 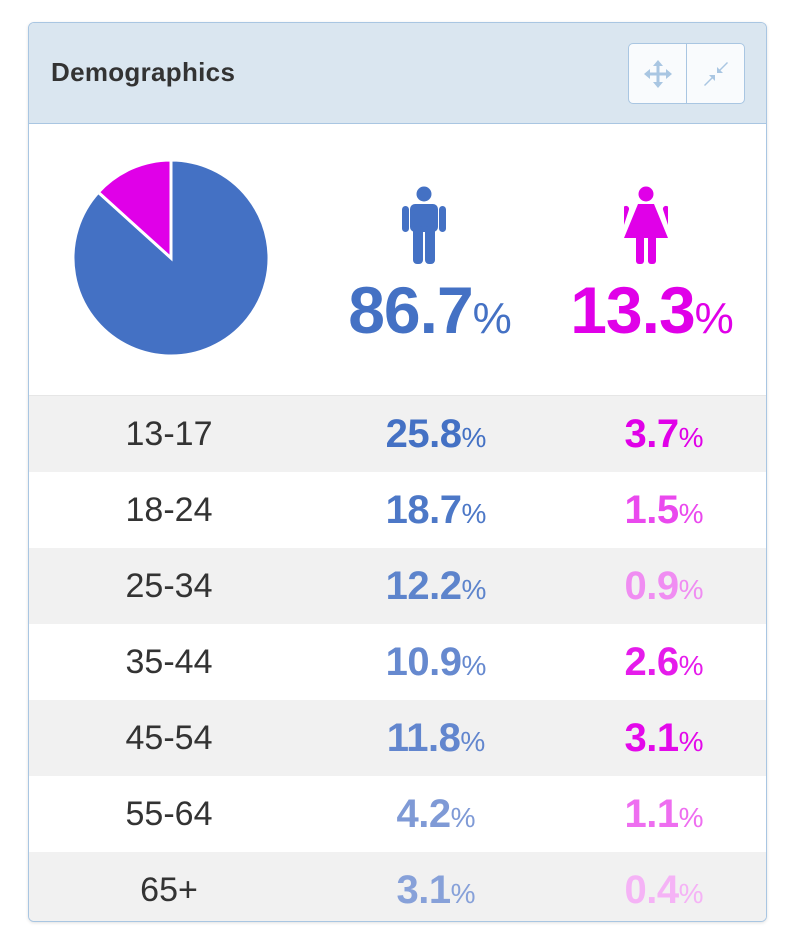 What do you see at coordinates (169, 662) in the screenshot?
I see `age-group-label: 35-44` at bounding box center [169, 662].